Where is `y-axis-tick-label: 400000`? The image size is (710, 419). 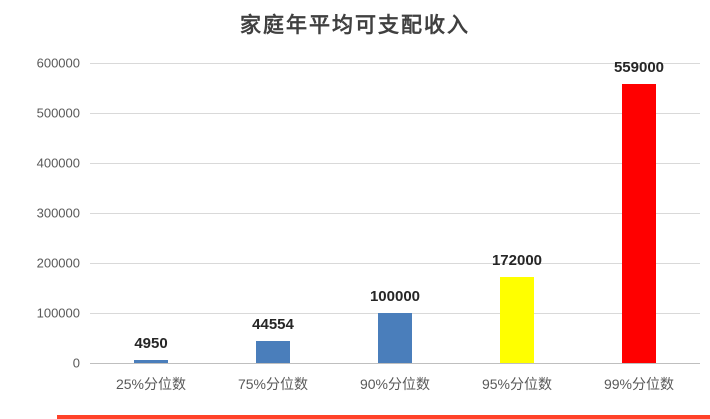 y-axis-tick-label: 400000 is located at coordinates (58, 163).